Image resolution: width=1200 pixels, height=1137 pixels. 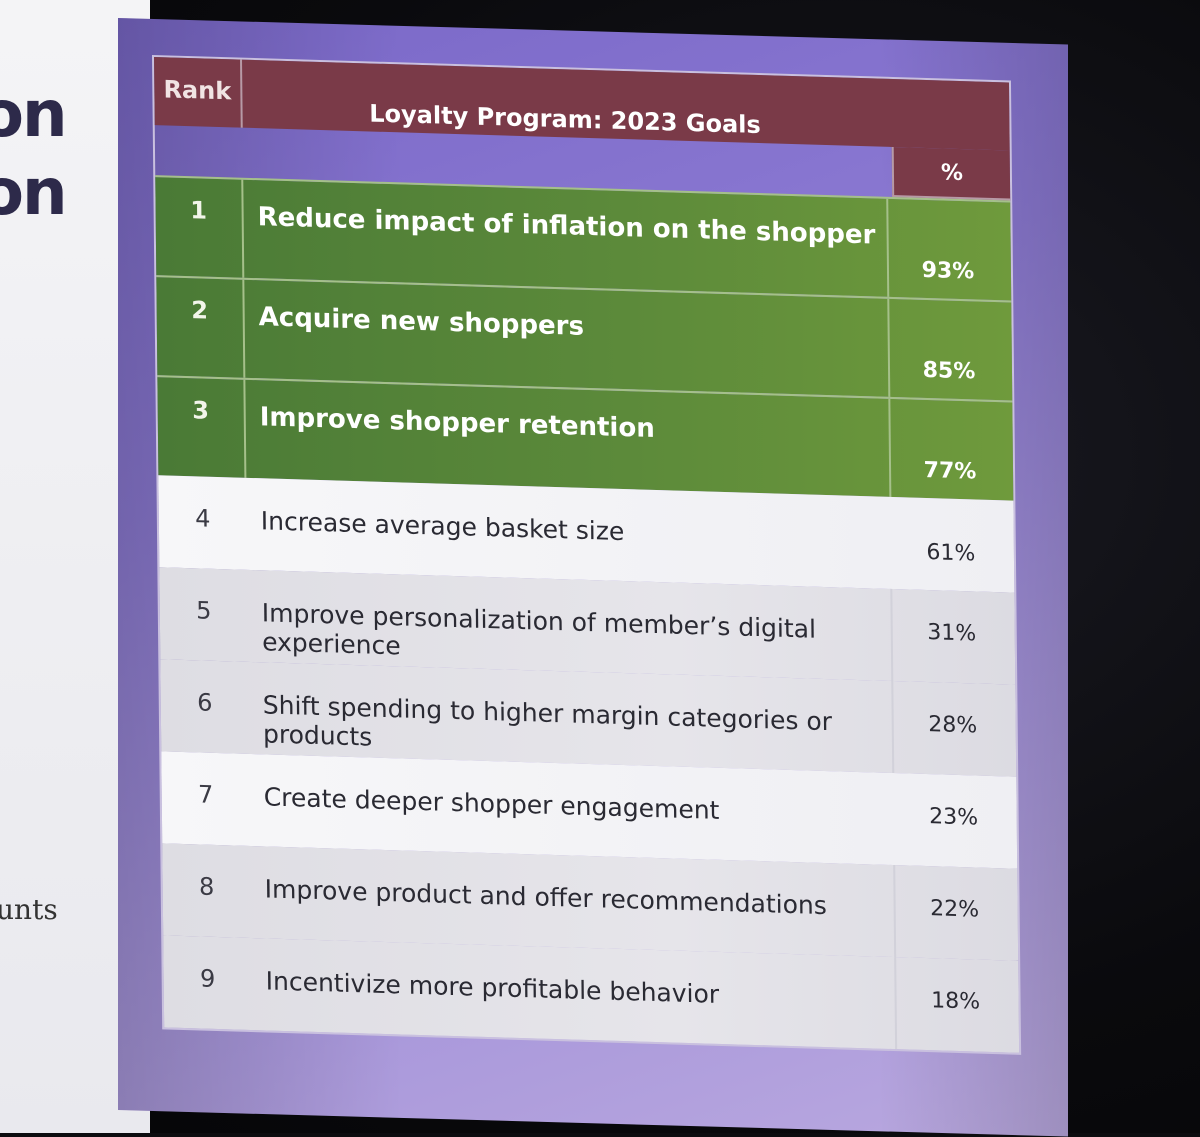 What do you see at coordinates (34, 193) in the screenshot?
I see `slide-heading-fragment-2: on` at bounding box center [34, 193].